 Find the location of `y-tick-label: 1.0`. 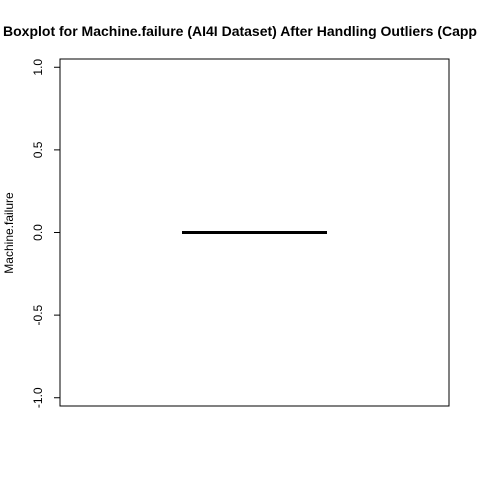

y-tick-label: 1.0 is located at coordinates (38, 67).